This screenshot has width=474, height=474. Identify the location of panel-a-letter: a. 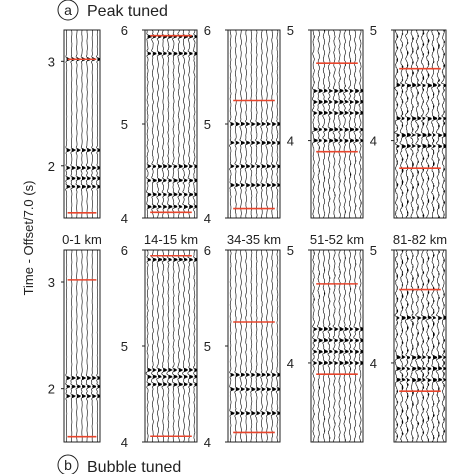
(68, 10).